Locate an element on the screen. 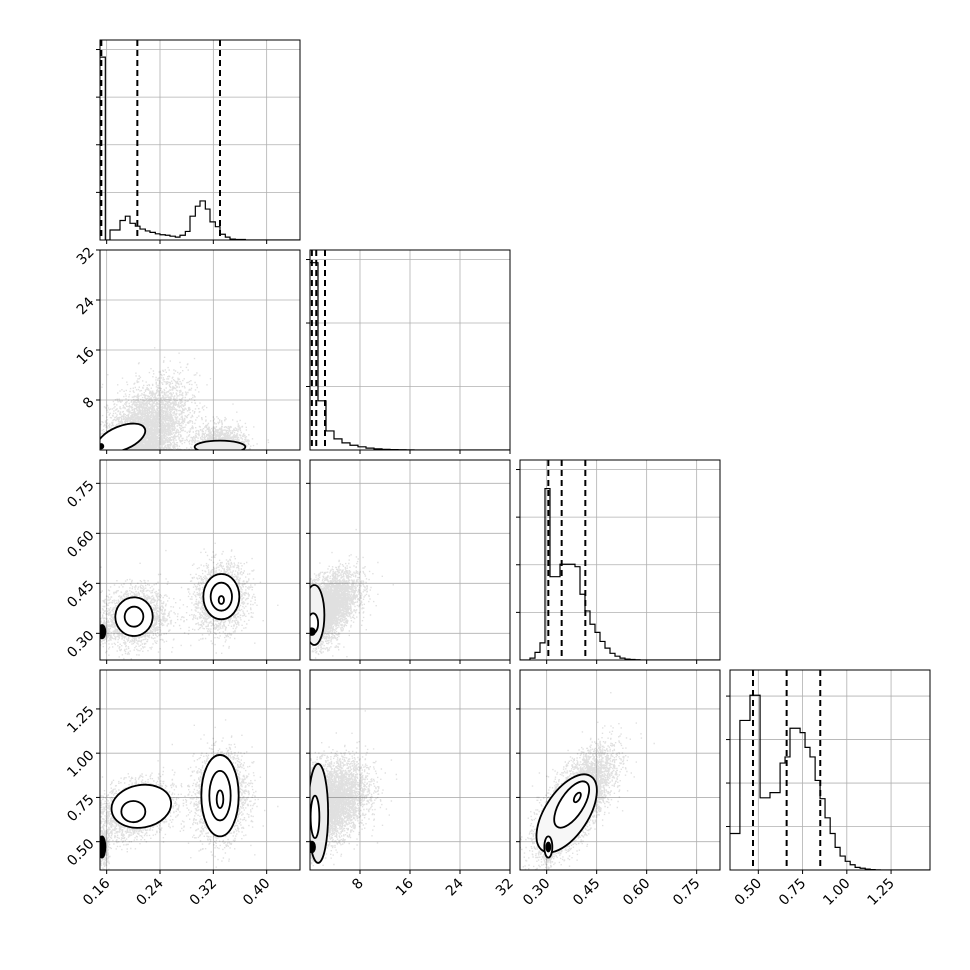 This screenshot has width=970, height=970. scatter-panel-3-2: 0.30 0.45 0.60 0.75 is located at coordinates (618, 789).